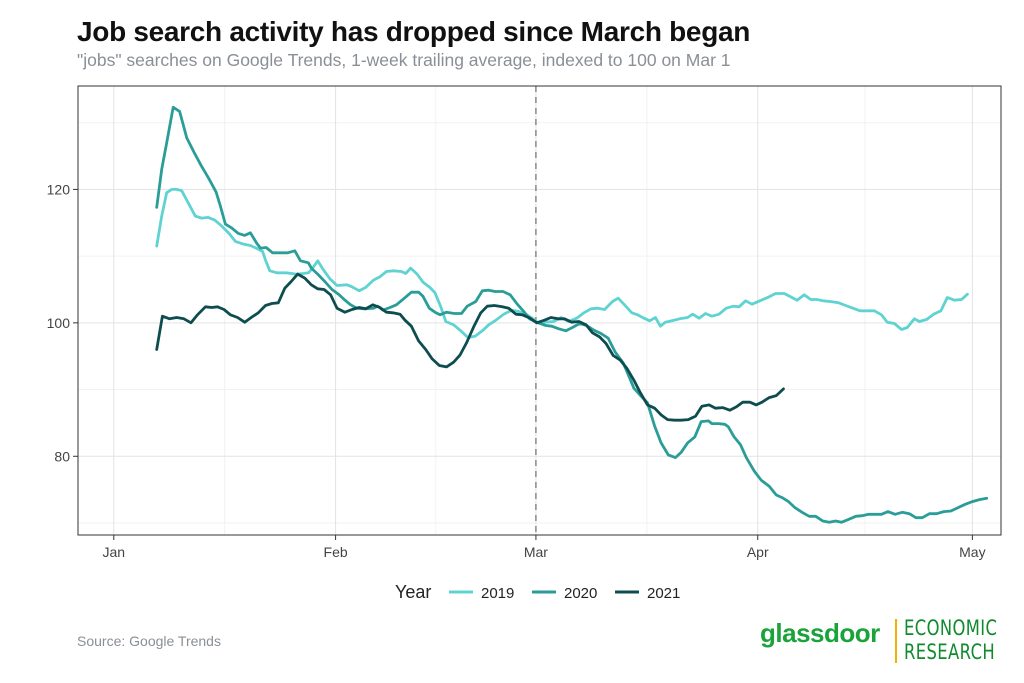 The width and height of the screenshot is (1024, 683). I want to click on brand-name: glassdoor, so click(820, 633).